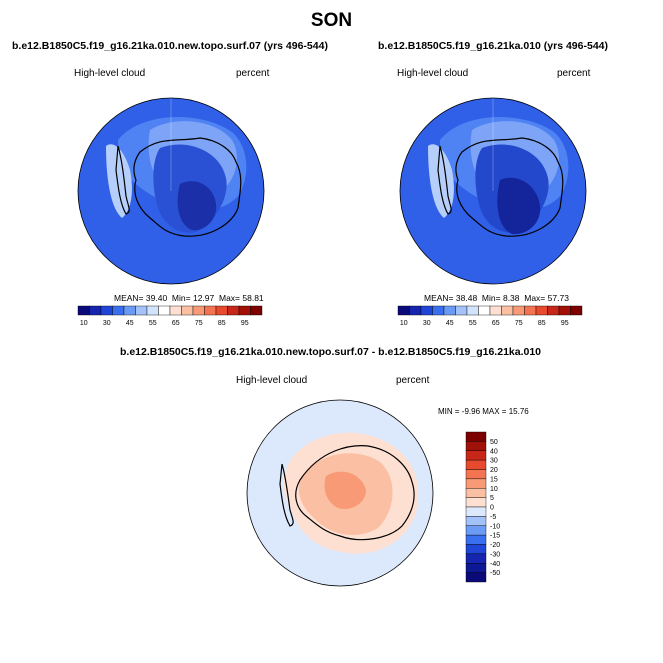 This screenshot has height=663, width=663. Describe the element at coordinates (331, 20) in the screenshot. I see `figure-title: SON` at that location.